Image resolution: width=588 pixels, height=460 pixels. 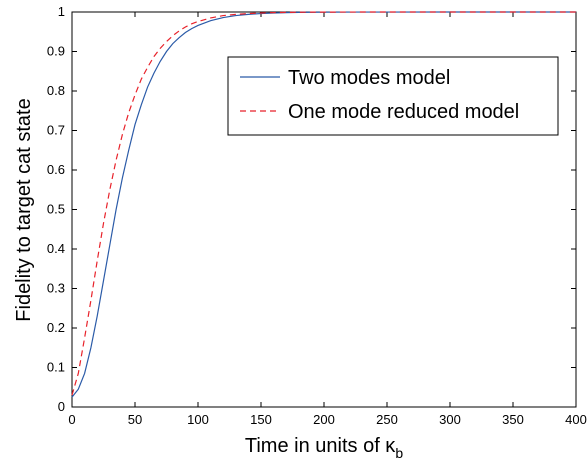 What do you see at coordinates (576, 419) in the screenshot?
I see `x-tick-label: 400` at bounding box center [576, 419].